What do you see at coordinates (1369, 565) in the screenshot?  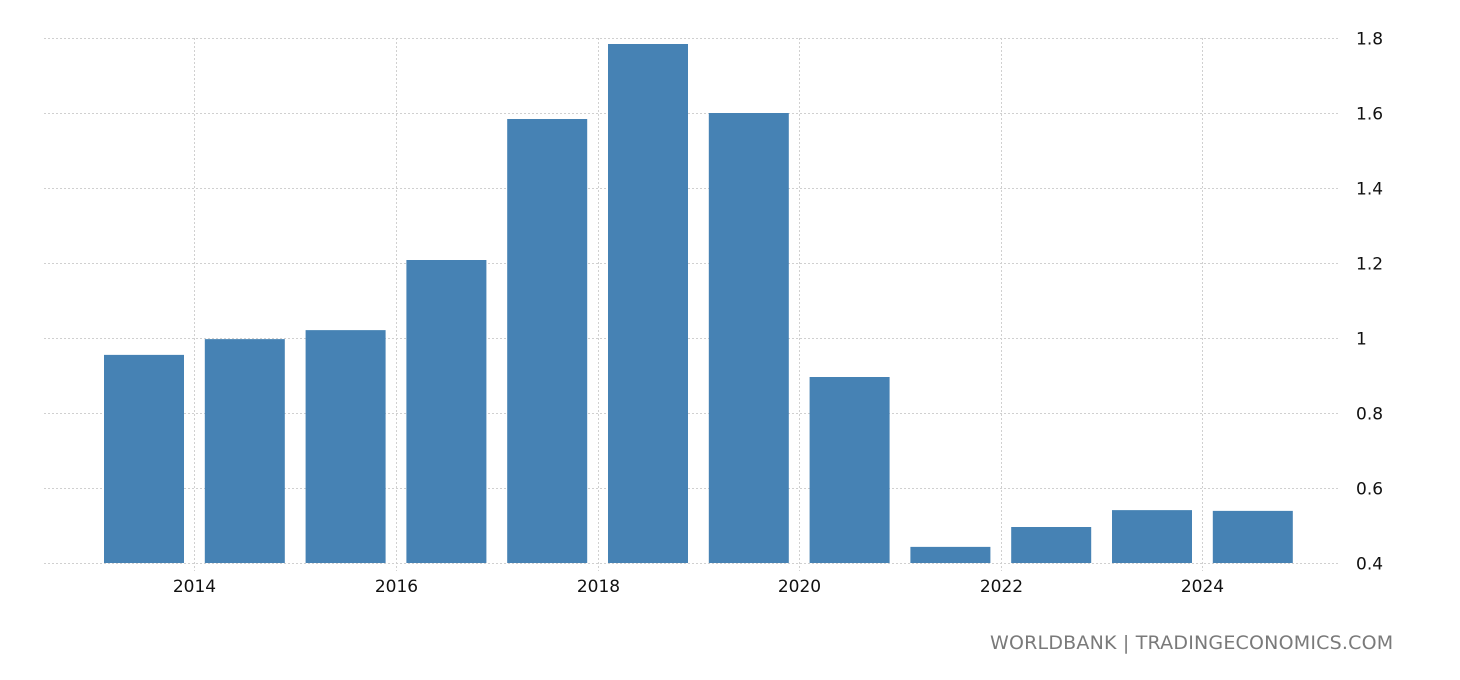 I see `y-tick-label: 0.4` at bounding box center [1369, 565].